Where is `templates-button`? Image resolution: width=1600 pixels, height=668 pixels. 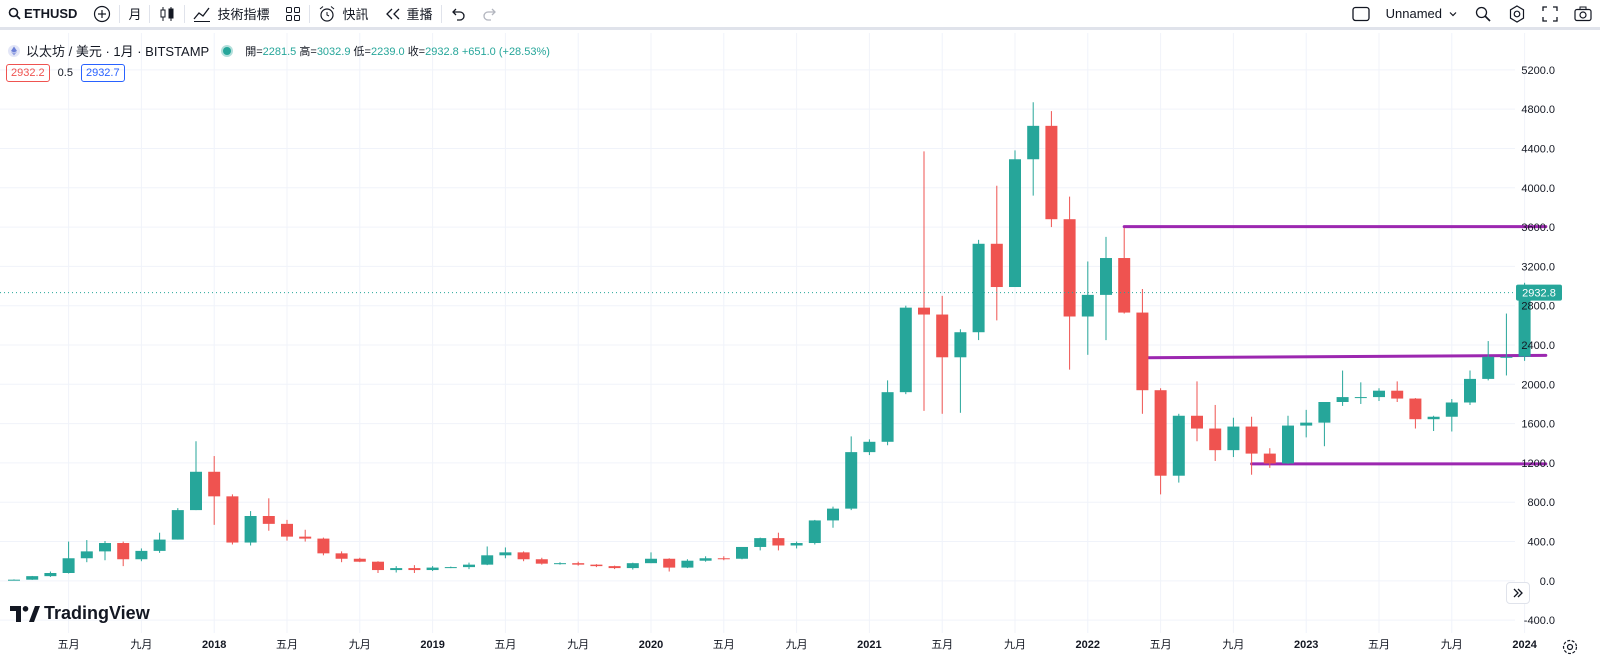 templates-button is located at coordinates (293, 14).